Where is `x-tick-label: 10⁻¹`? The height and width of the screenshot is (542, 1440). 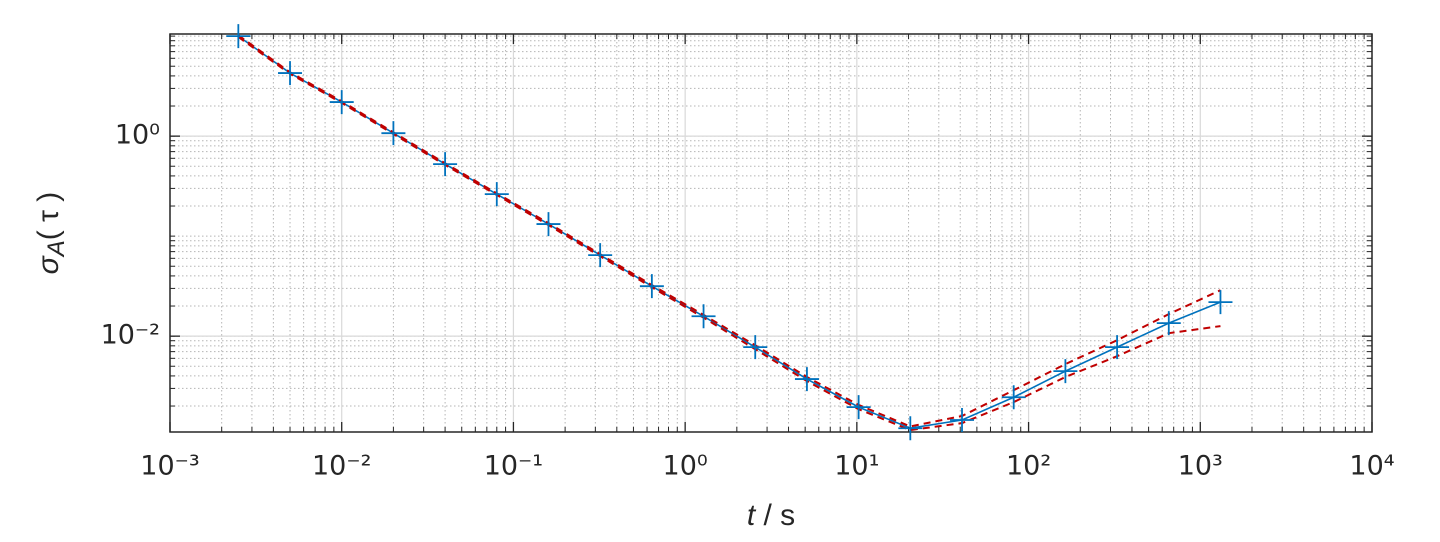 x-tick-label: 10⁻¹ is located at coordinates (513, 466).